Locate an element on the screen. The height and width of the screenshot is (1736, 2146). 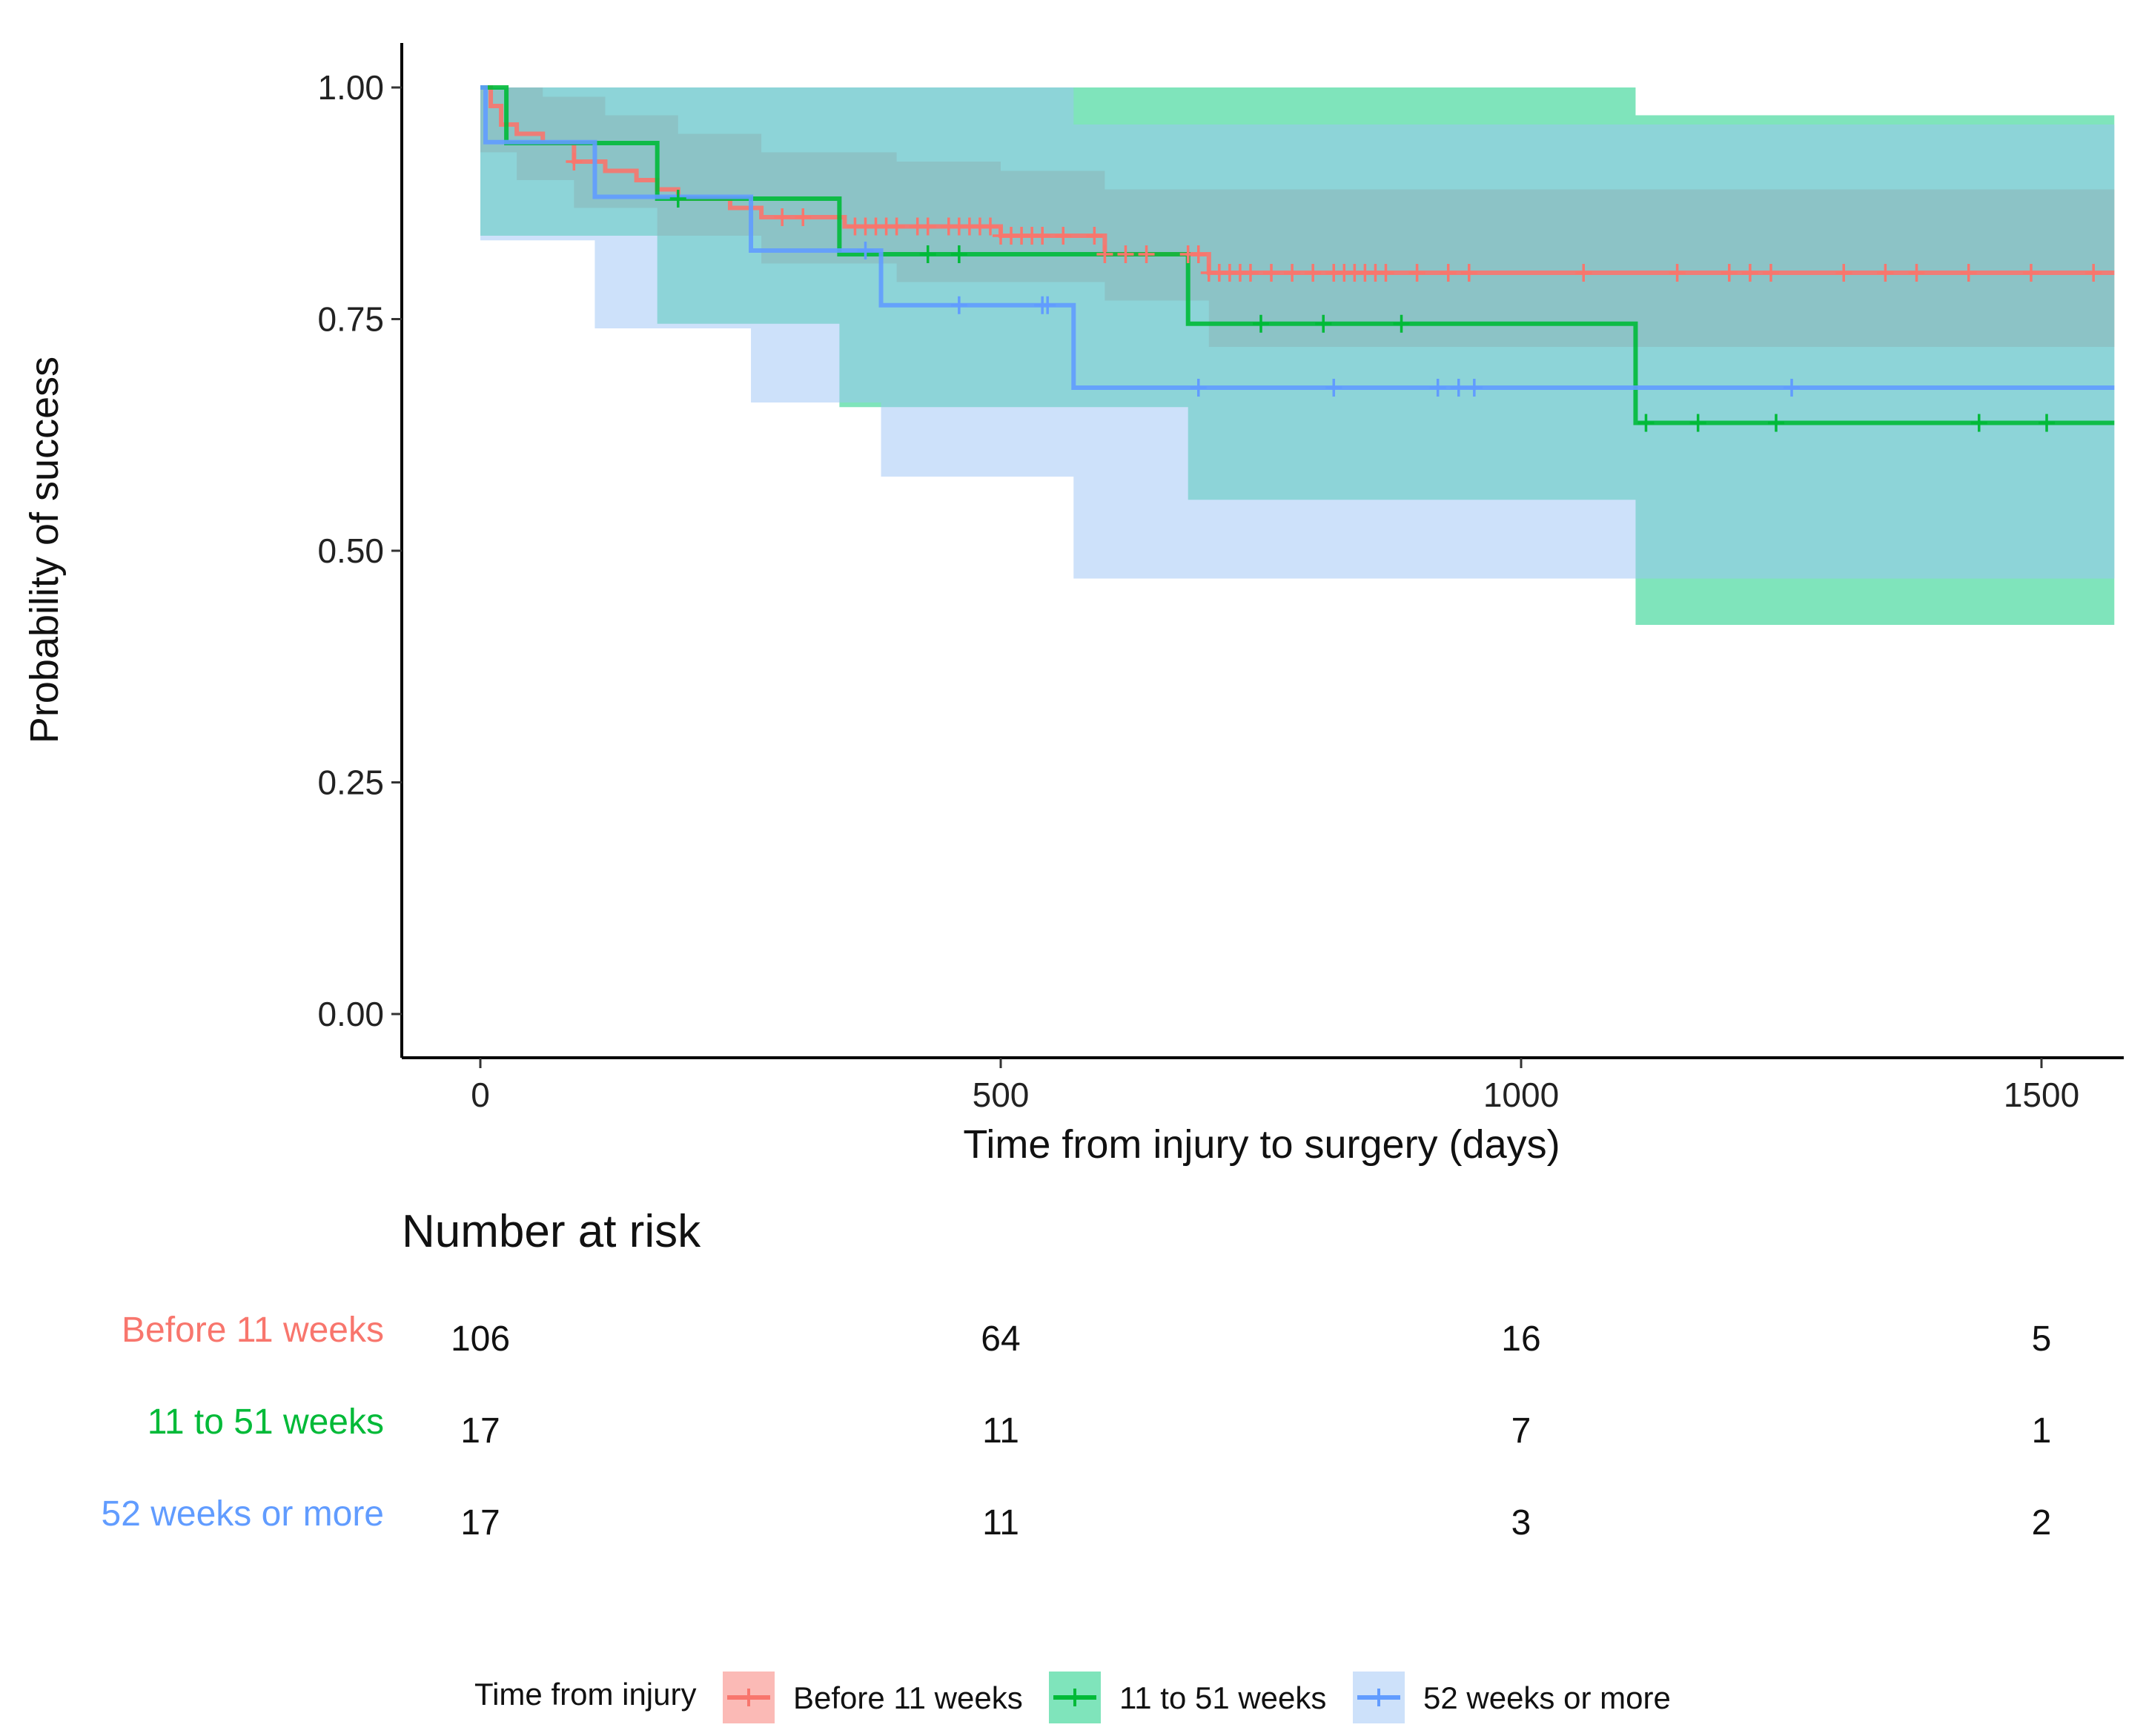
y-tick-label: 0.75 is located at coordinates (350, 320).